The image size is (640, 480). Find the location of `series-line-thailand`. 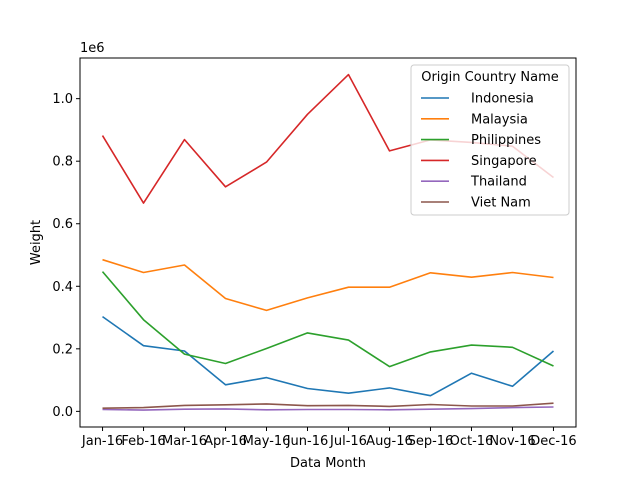

series-line-thailand is located at coordinates (328, 408).